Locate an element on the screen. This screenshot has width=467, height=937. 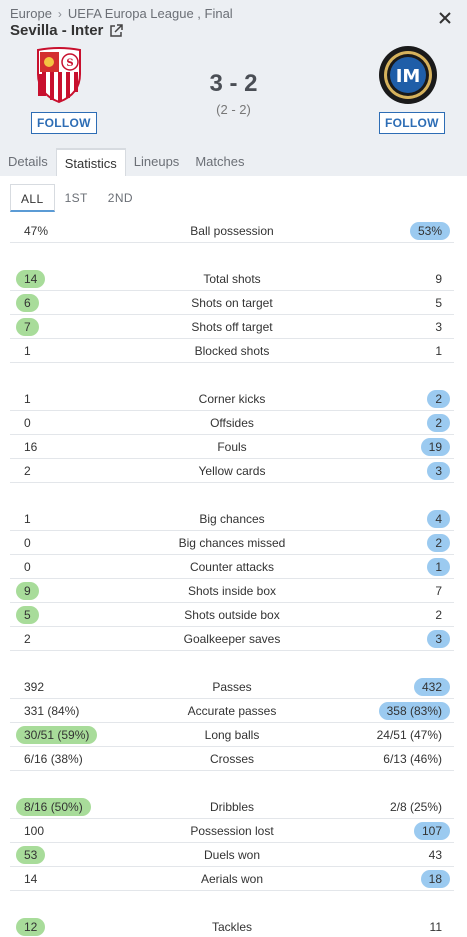
stat-home-value: 100 is located at coordinates (34, 831).